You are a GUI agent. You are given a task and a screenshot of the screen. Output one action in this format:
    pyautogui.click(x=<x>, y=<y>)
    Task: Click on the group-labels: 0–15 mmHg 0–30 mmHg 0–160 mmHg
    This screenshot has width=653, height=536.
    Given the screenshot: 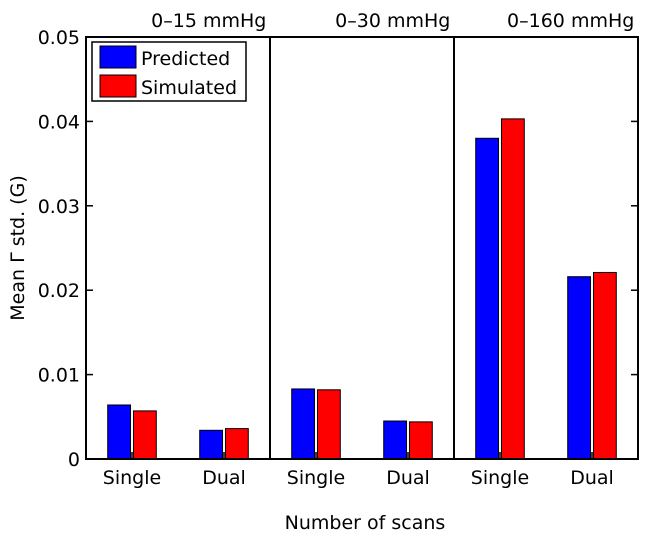 What is the action you would take?
    pyautogui.click(x=392, y=21)
    